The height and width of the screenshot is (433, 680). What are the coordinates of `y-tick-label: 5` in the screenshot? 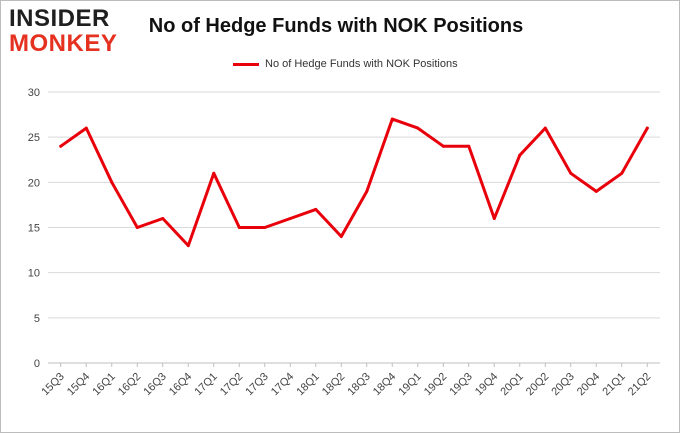 It's located at (37, 319).